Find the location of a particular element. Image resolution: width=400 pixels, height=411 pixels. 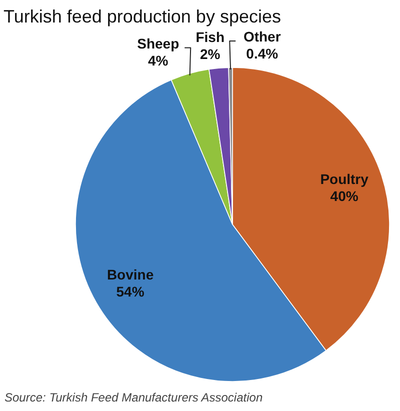

source-note: Source: Turkish Feed Manufacturers Association is located at coordinates (133, 397).